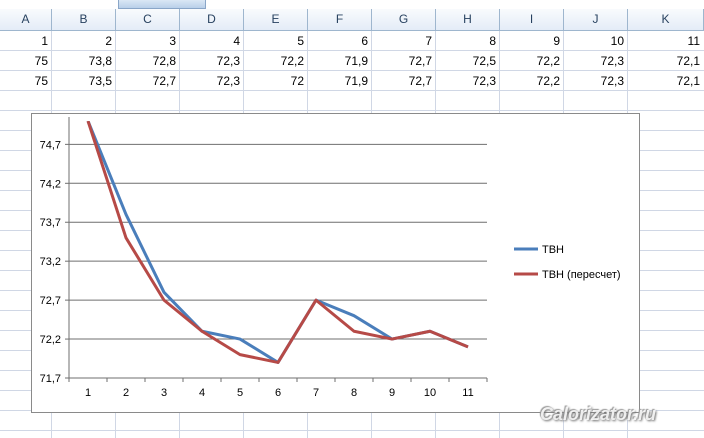  Describe the element at coordinates (84, 19) in the screenshot. I see `column-header: B` at that location.